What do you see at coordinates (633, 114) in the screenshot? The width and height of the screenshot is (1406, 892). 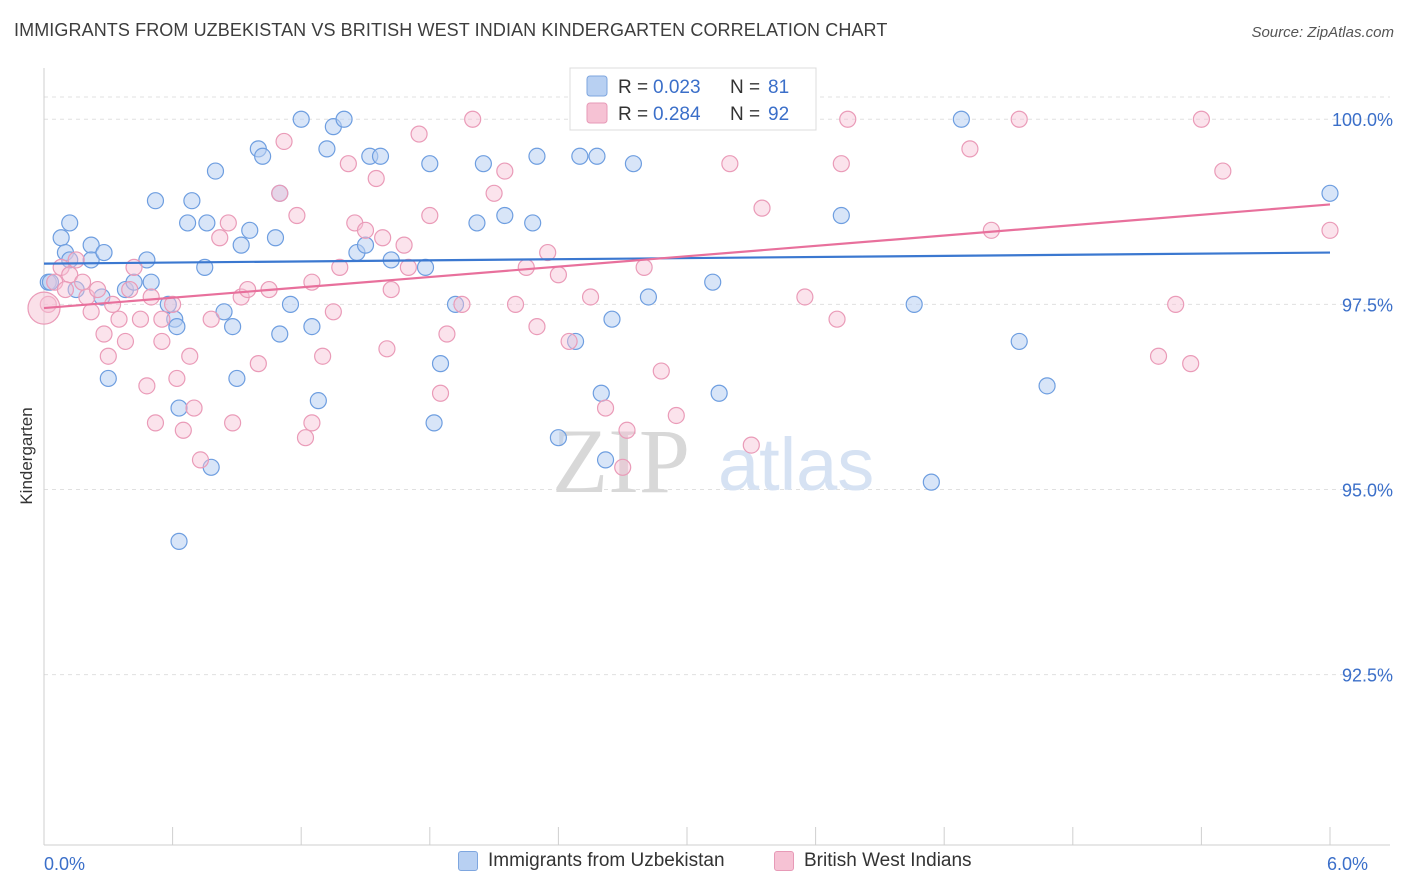 I see `legend-r-label-2: R =` at bounding box center [633, 114].